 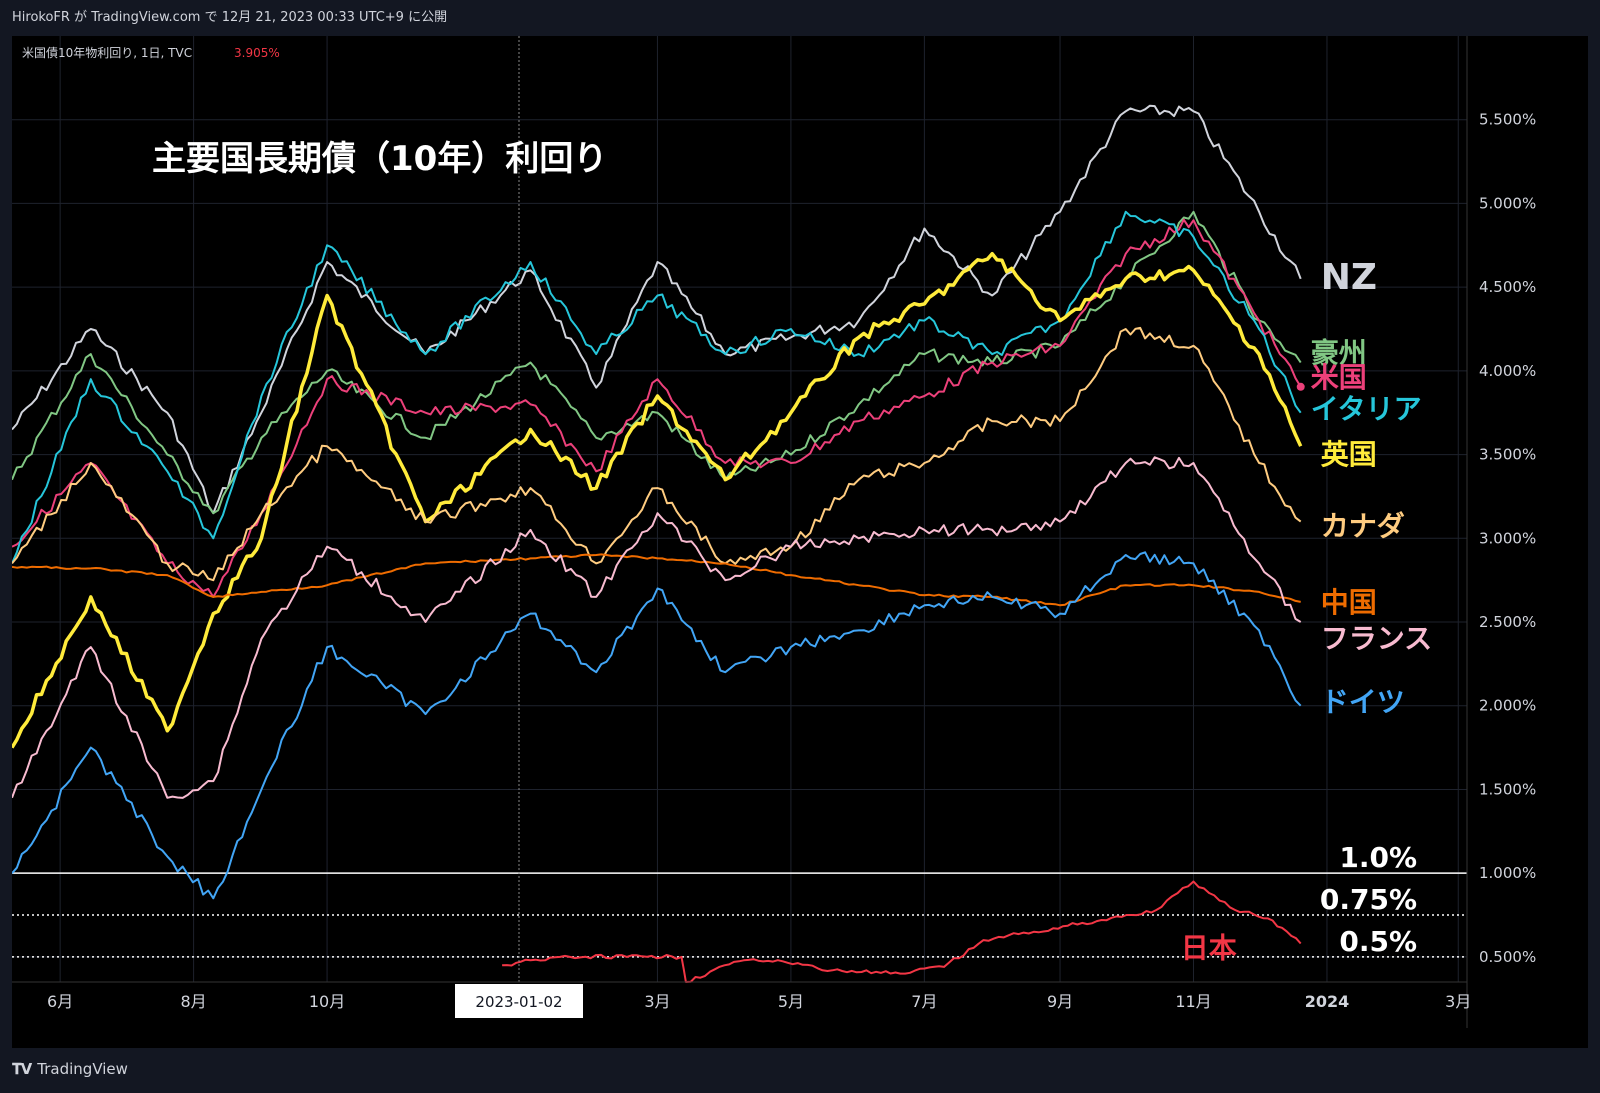 I want to click on series-label: 米国, so click(x=1339, y=377).